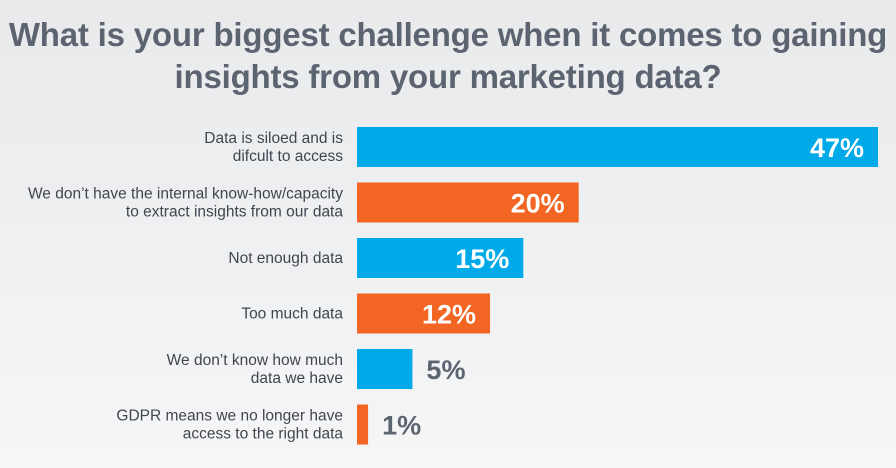 This screenshot has width=896, height=468. I want to click on category-label: Not enough data, so click(285, 258).